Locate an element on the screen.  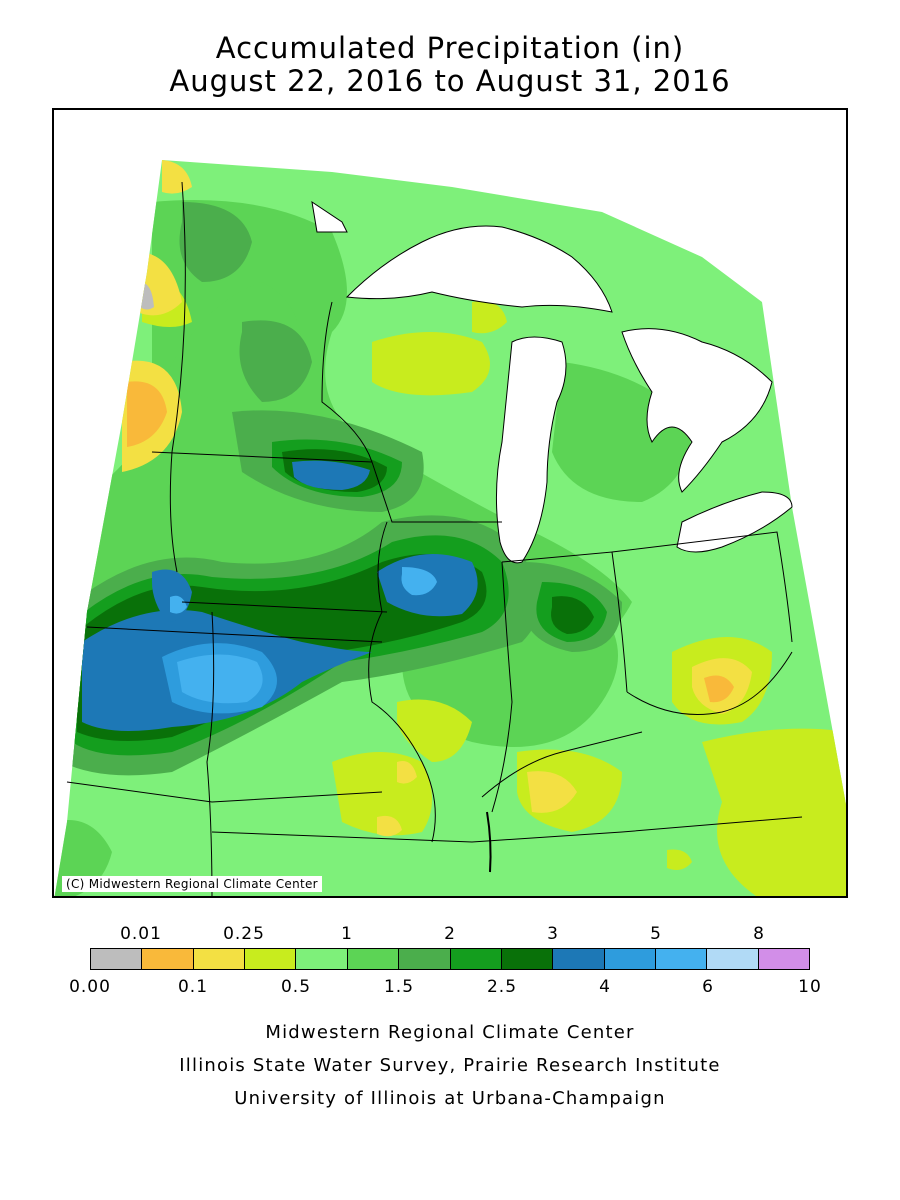
legend-label: 2 is located at coordinates (450, 934).